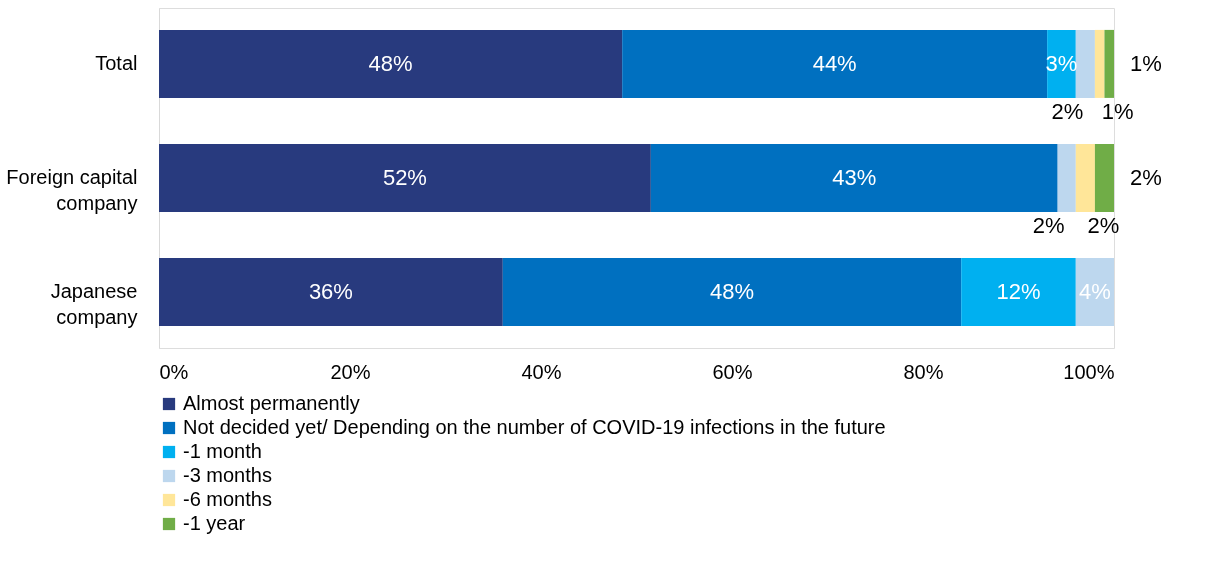 This screenshot has height=585, width=1231. What do you see at coordinates (214, 523) in the screenshot?
I see `legend-label: -1 year` at bounding box center [214, 523].